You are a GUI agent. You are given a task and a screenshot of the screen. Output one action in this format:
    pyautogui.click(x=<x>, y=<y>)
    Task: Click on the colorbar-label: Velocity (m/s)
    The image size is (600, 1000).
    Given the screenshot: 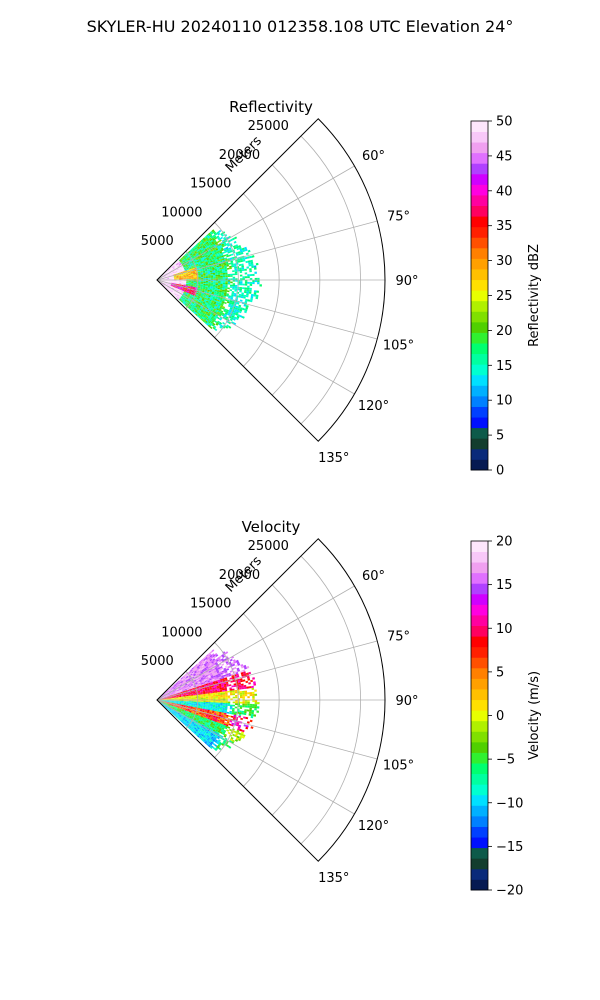 What is the action you would take?
    pyautogui.click(x=534, y=715)
    